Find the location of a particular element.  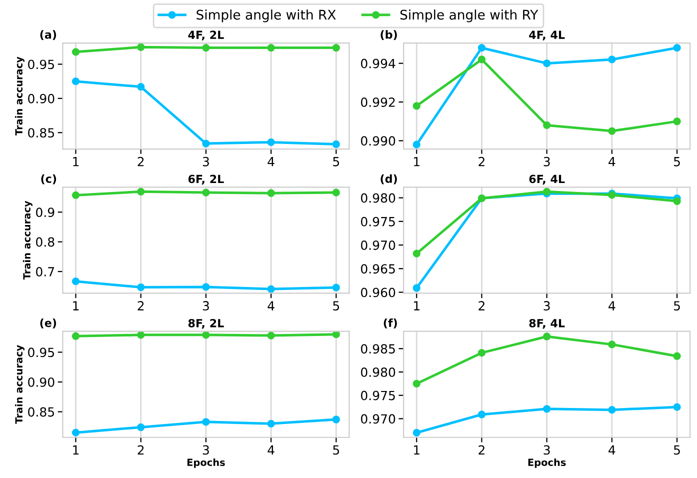

y-tick-label: 0.9 is located at coordinates (45, 213).